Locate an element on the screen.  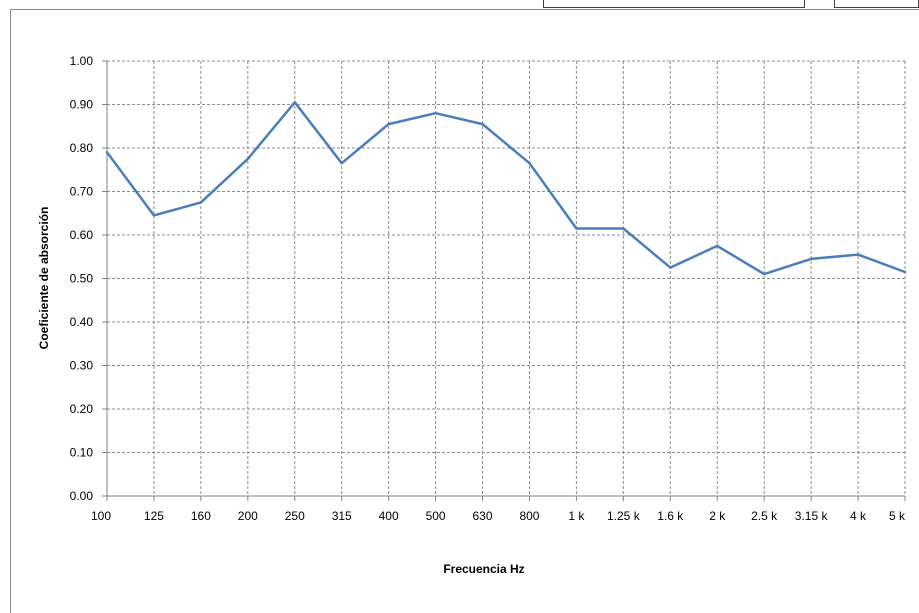
x-tick-label: 5 k is located at coordinates (897, 516).